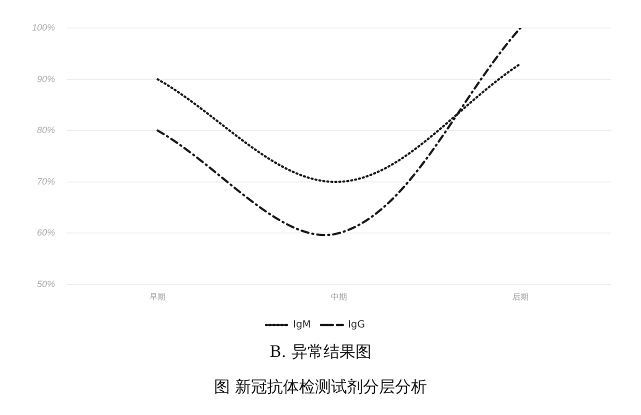 This screenshot has width=641, height=415. Describe the element at coordinates (46, 233) in the screenshot. I see `y-tick-label: 60%` at that location.